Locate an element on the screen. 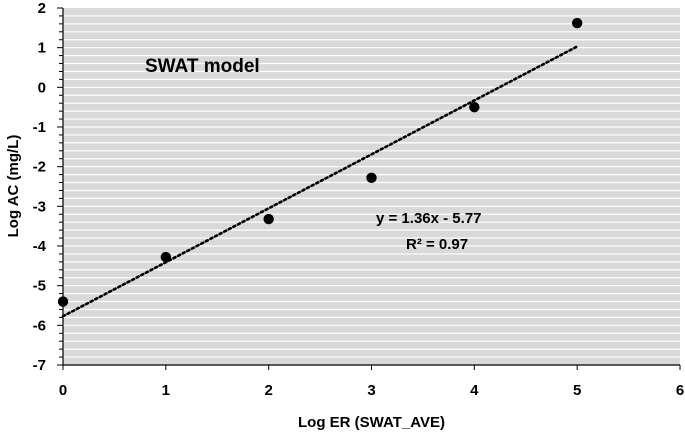 Image resolution: width=685 pixels, height=435 pixels. regression-equation: y = 1.36x - 5.77 is located at coordinates (429, 218).